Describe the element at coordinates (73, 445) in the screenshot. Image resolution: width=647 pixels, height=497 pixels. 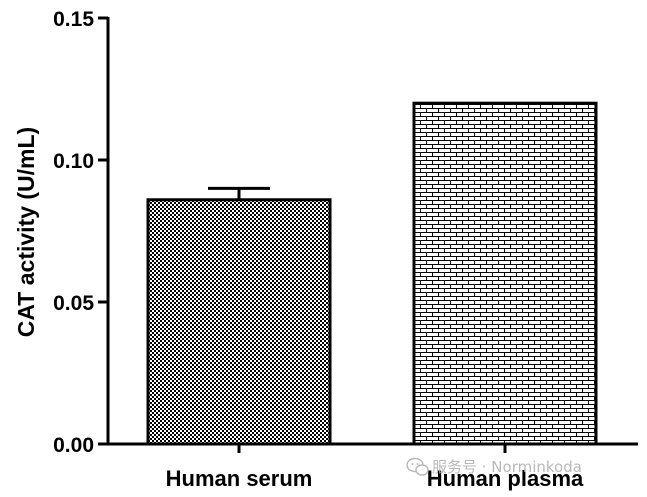
I see `y-tick-label: 0.00` at that location.